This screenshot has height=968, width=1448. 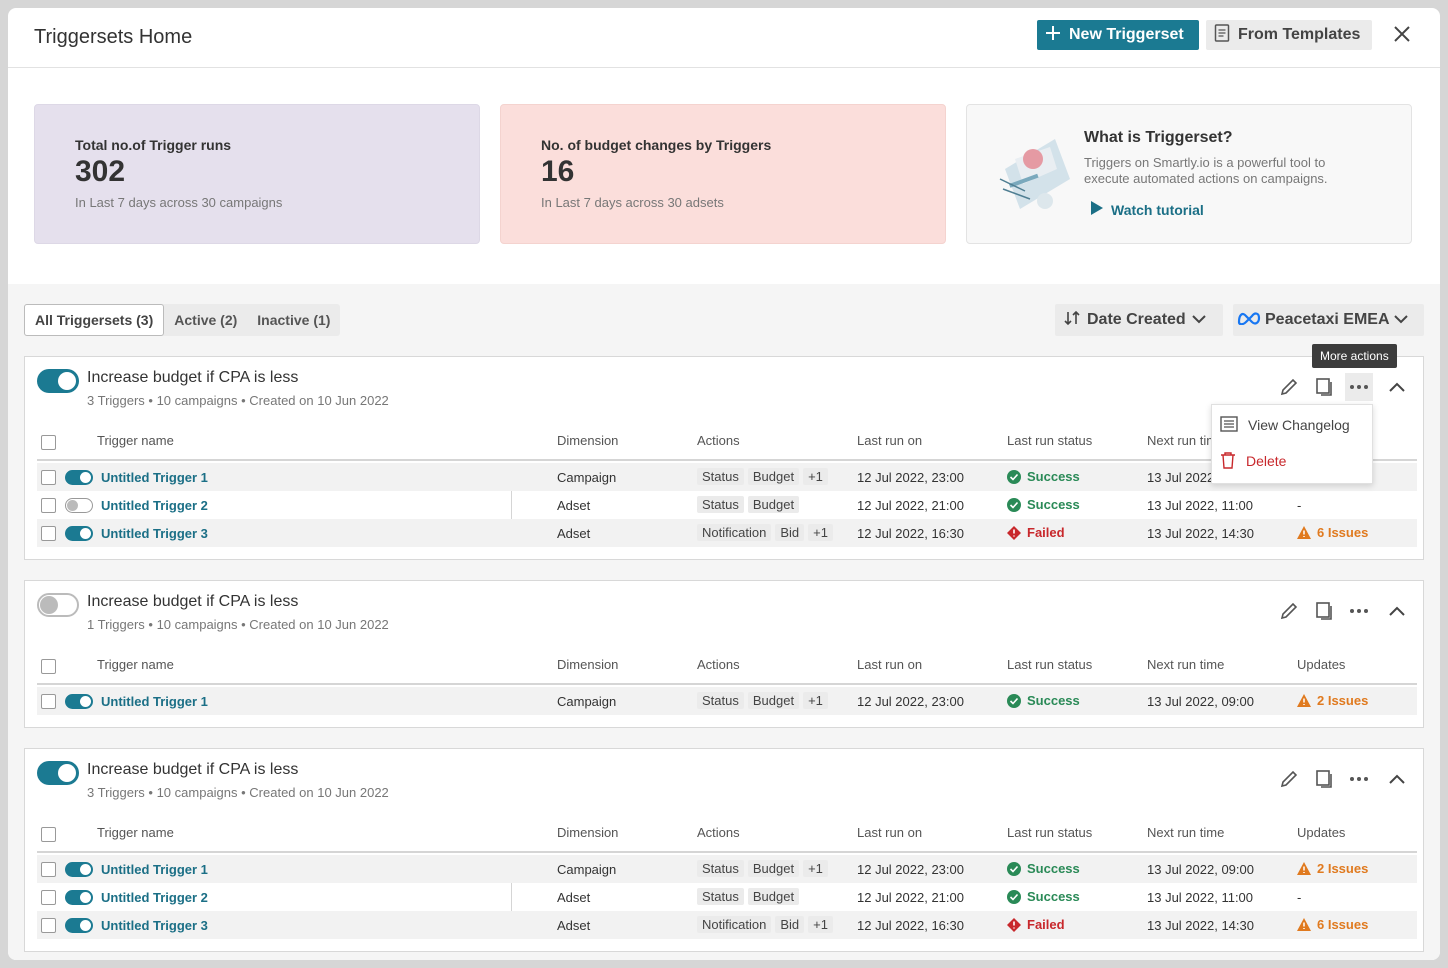 What do you see at coordinates (1402, 34) in the screenshot?
I see `close-icon` at bounding box center [1402, 34].